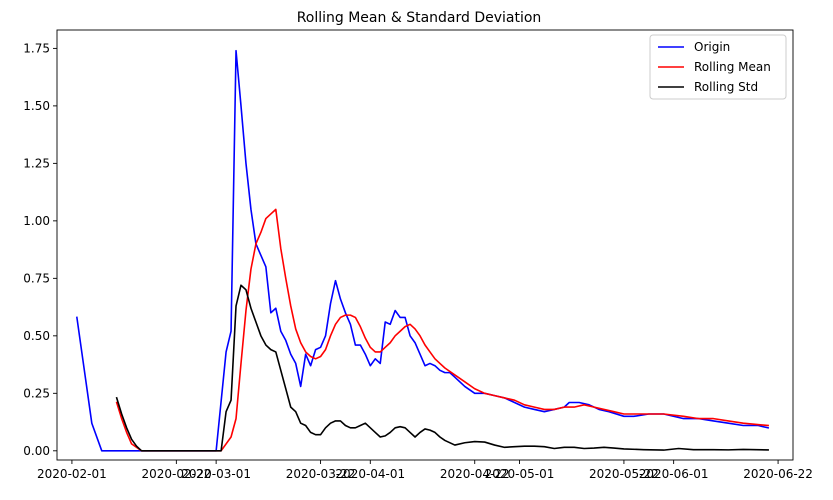 The image size is (833, 500). What do you see at coordinates (732, 67) in the screenshot?
I see `legend-label-rolling-mean: Rolling Mean` at bounding box center [732, 67].